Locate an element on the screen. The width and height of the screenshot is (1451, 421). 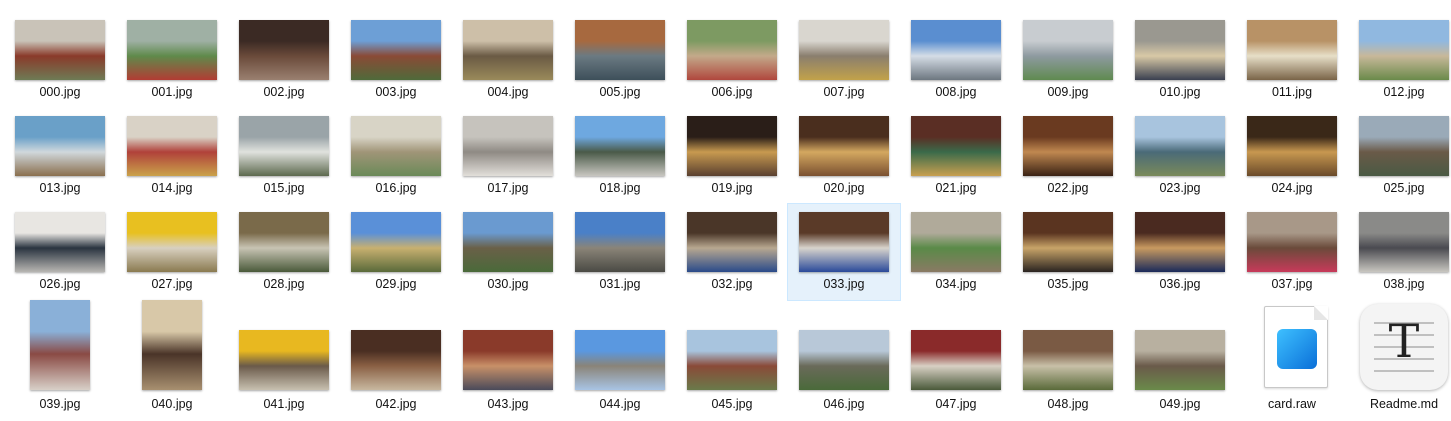
file-name-label: 016.jpg is located at coordinates (396, 188).